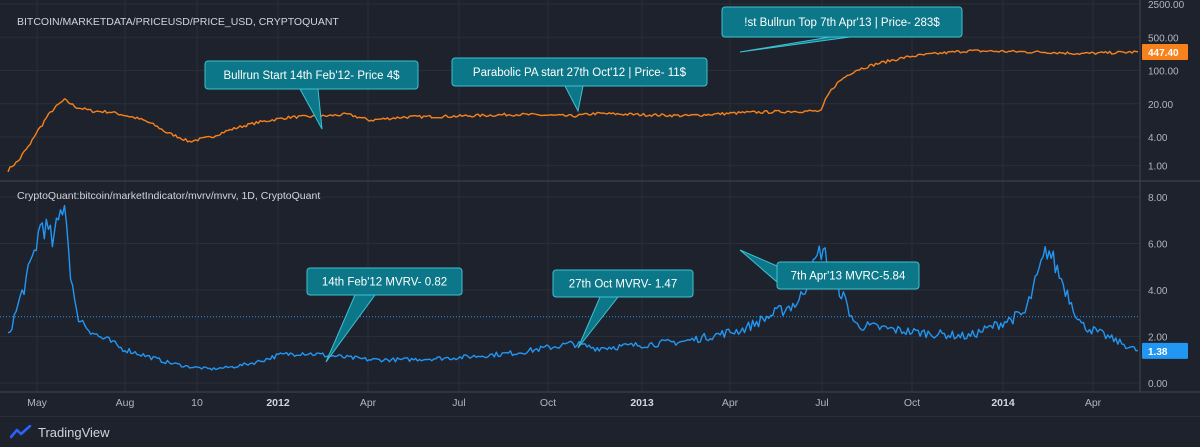 The height and width of the screenshot is (447, 1200). What do you see at coordinates (1166, 5) in the screenshot?
I see `price-y-tick-label: 2500.00` at bounding box center [1166, 5].